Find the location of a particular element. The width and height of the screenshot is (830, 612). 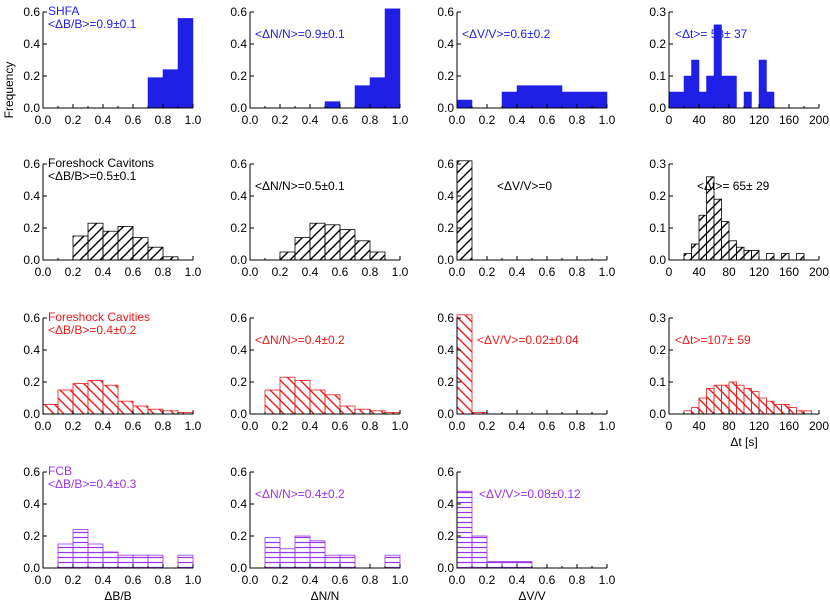

panel-annotation: <ΔV/V>=0.08±0.12 is located at coordinates (530, 494).